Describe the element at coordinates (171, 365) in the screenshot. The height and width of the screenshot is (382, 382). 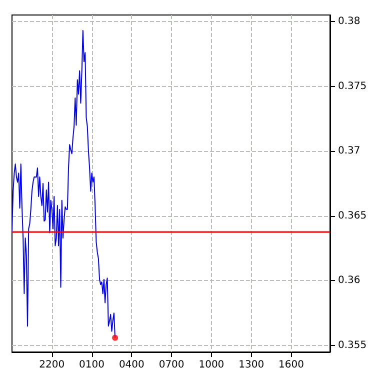
I see `x-tick-label: 0700` at that location.